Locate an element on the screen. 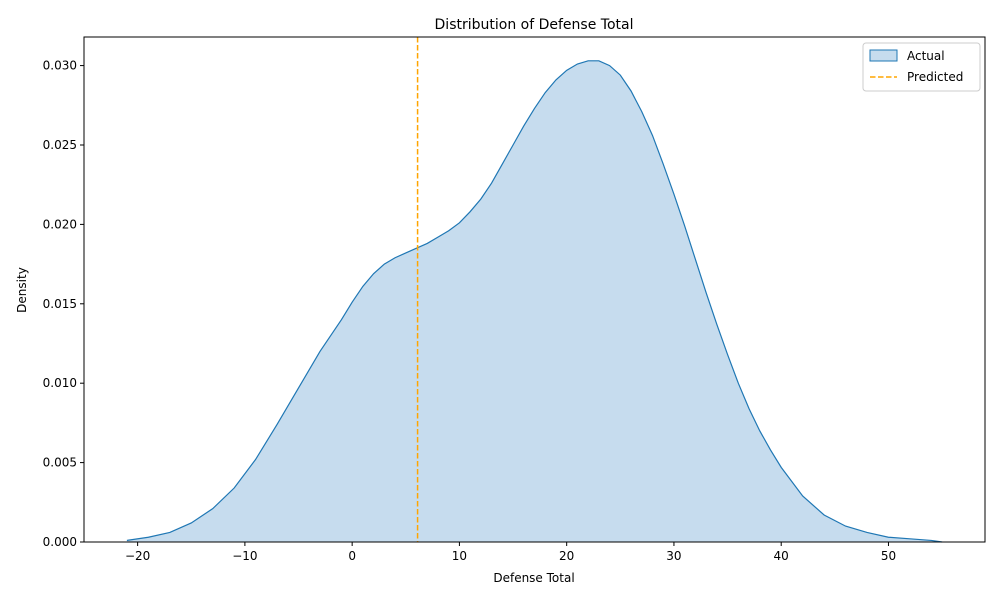  legend-swatch-actual is located at coordinates (883, 55).